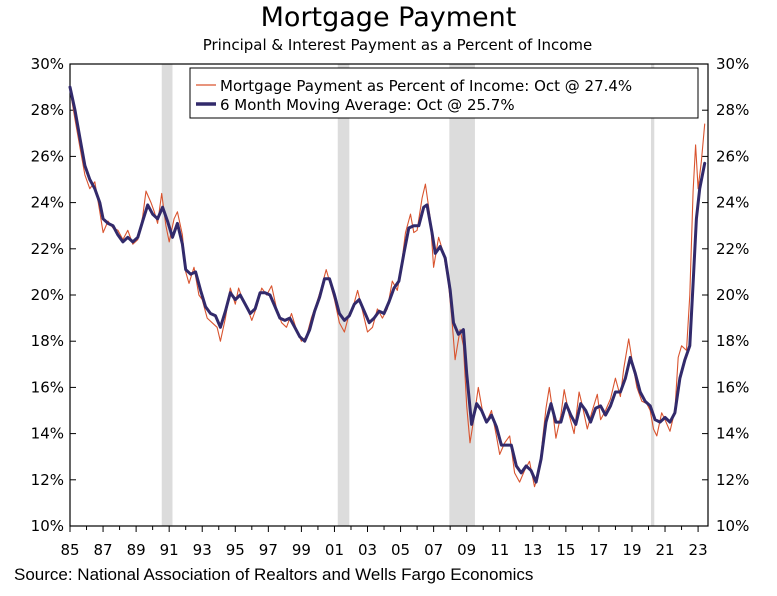 The width and height of the screenshot is (777, 596). What do you see at coordinates (598, 550) in the screenshot?
I see `x-tick-label: 17` at bounding box center [598, 550].